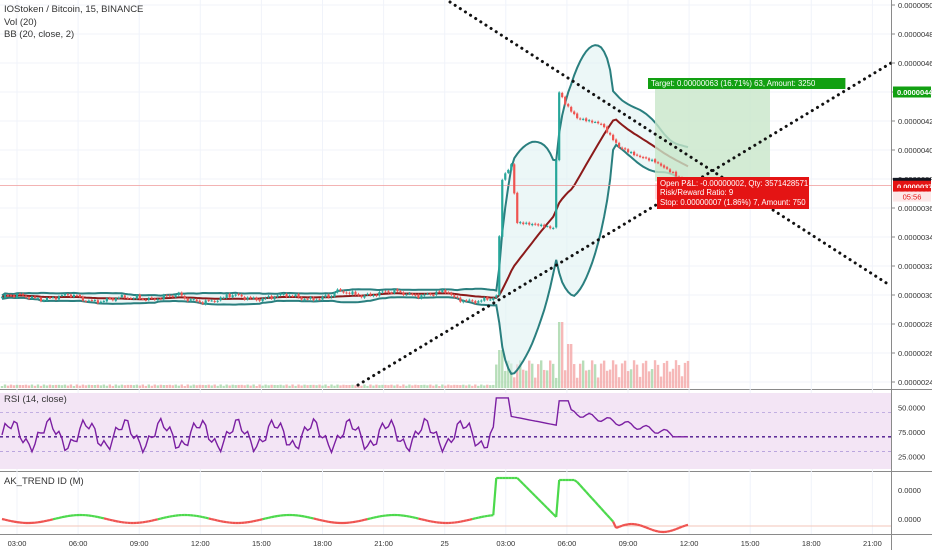  Describe the element at coordinates (44, 481) in the screenshot. I see `trend-title: AK_TREND ID (M)` at that location.